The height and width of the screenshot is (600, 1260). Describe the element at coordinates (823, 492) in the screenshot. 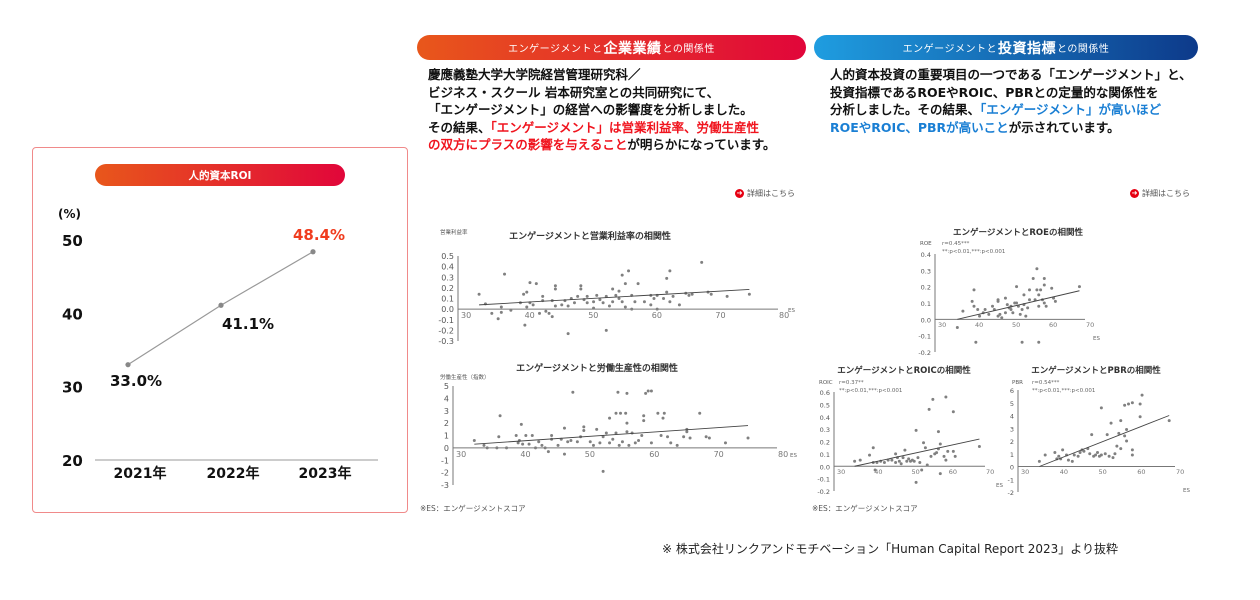

I see `scatter-y-tick: -0.2` at that location.